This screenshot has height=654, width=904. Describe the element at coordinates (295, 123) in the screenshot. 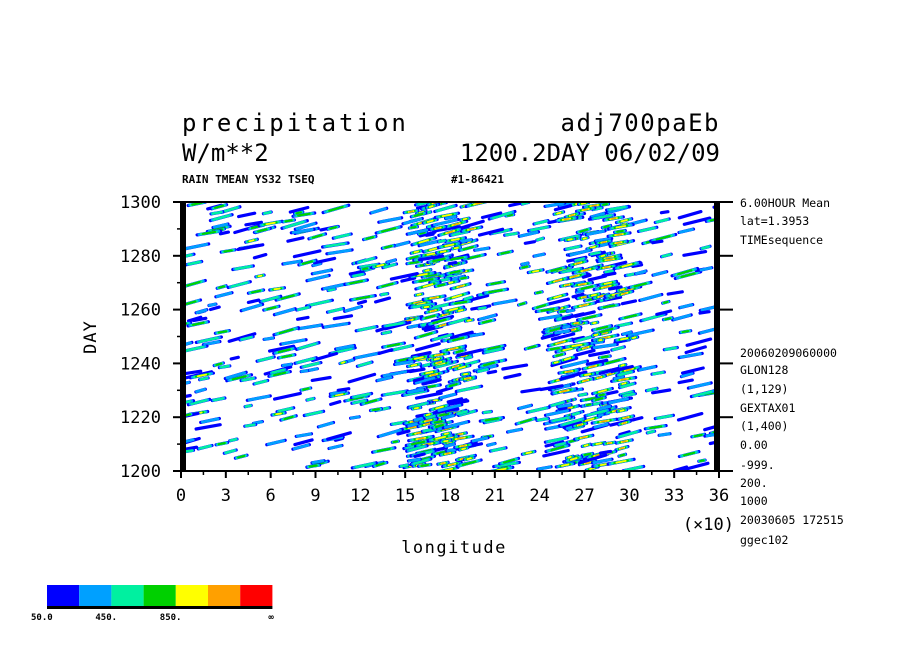

I see `variable-title: precipitation` at that location.